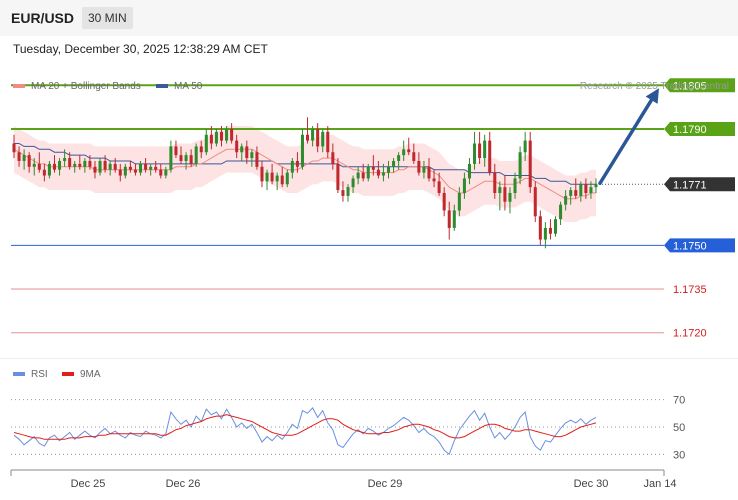  I want to click on rsi-level-label: 30, so click(679, 455).